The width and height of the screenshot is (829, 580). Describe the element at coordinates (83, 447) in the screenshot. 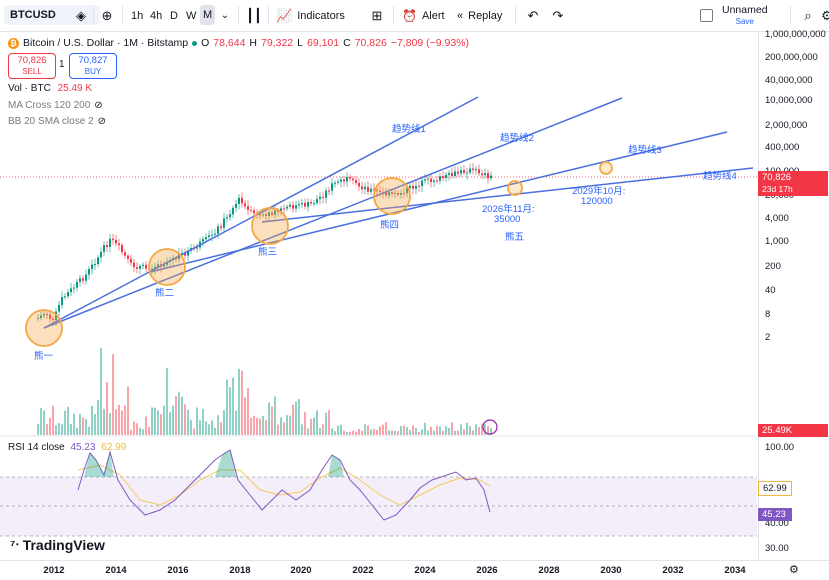

I see `rsi-value: 45.23` at that location.